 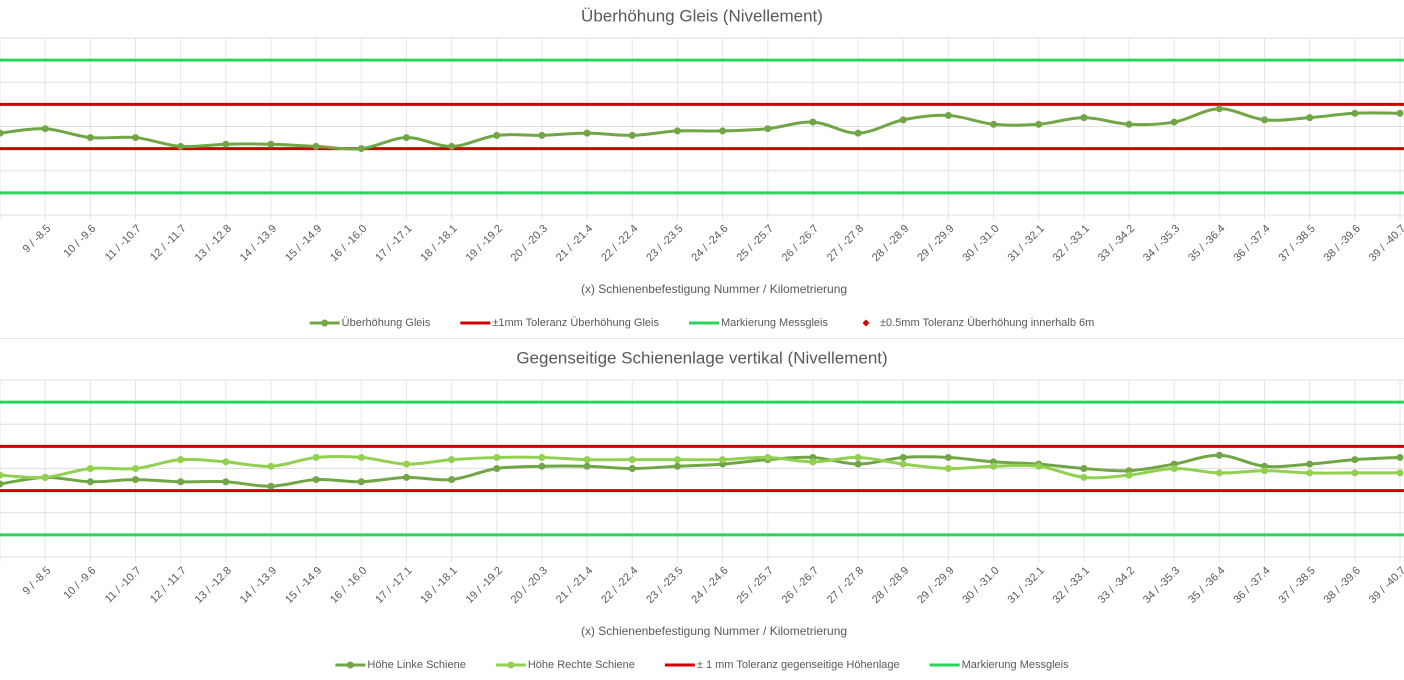 I want to click on x-tick-label: 17 / -17.1, so click(x=393, y=585).